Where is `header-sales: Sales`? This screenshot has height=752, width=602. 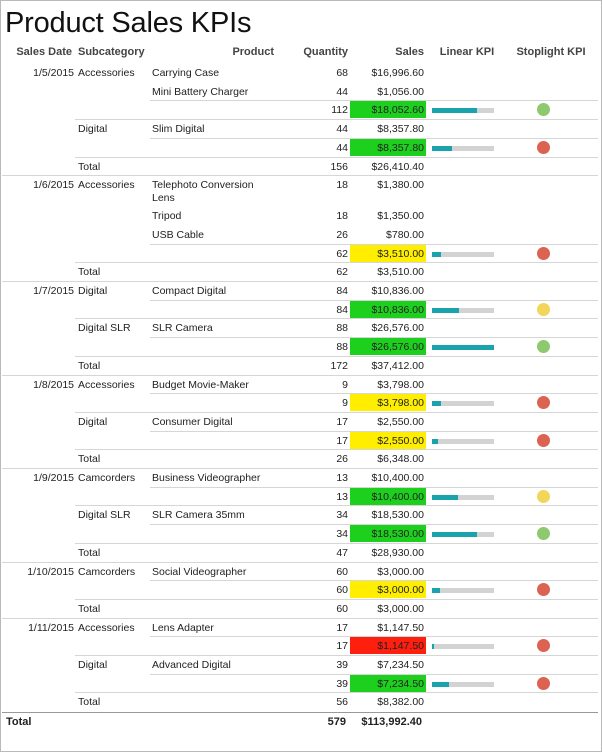
header-sales: Sales is located at coordinates (409, 52).